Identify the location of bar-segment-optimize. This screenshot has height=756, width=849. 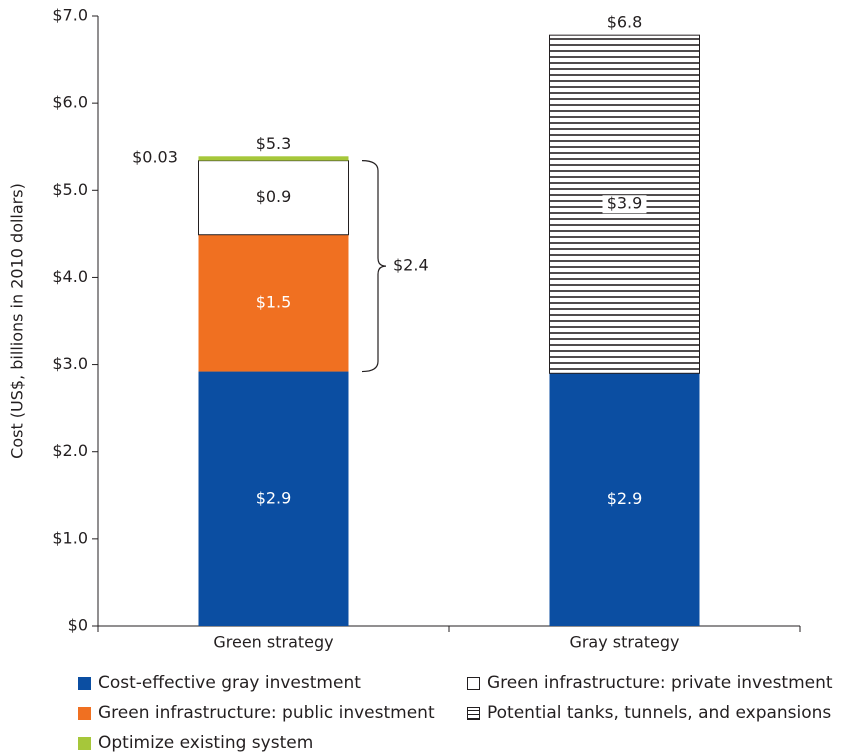
(273, 158).